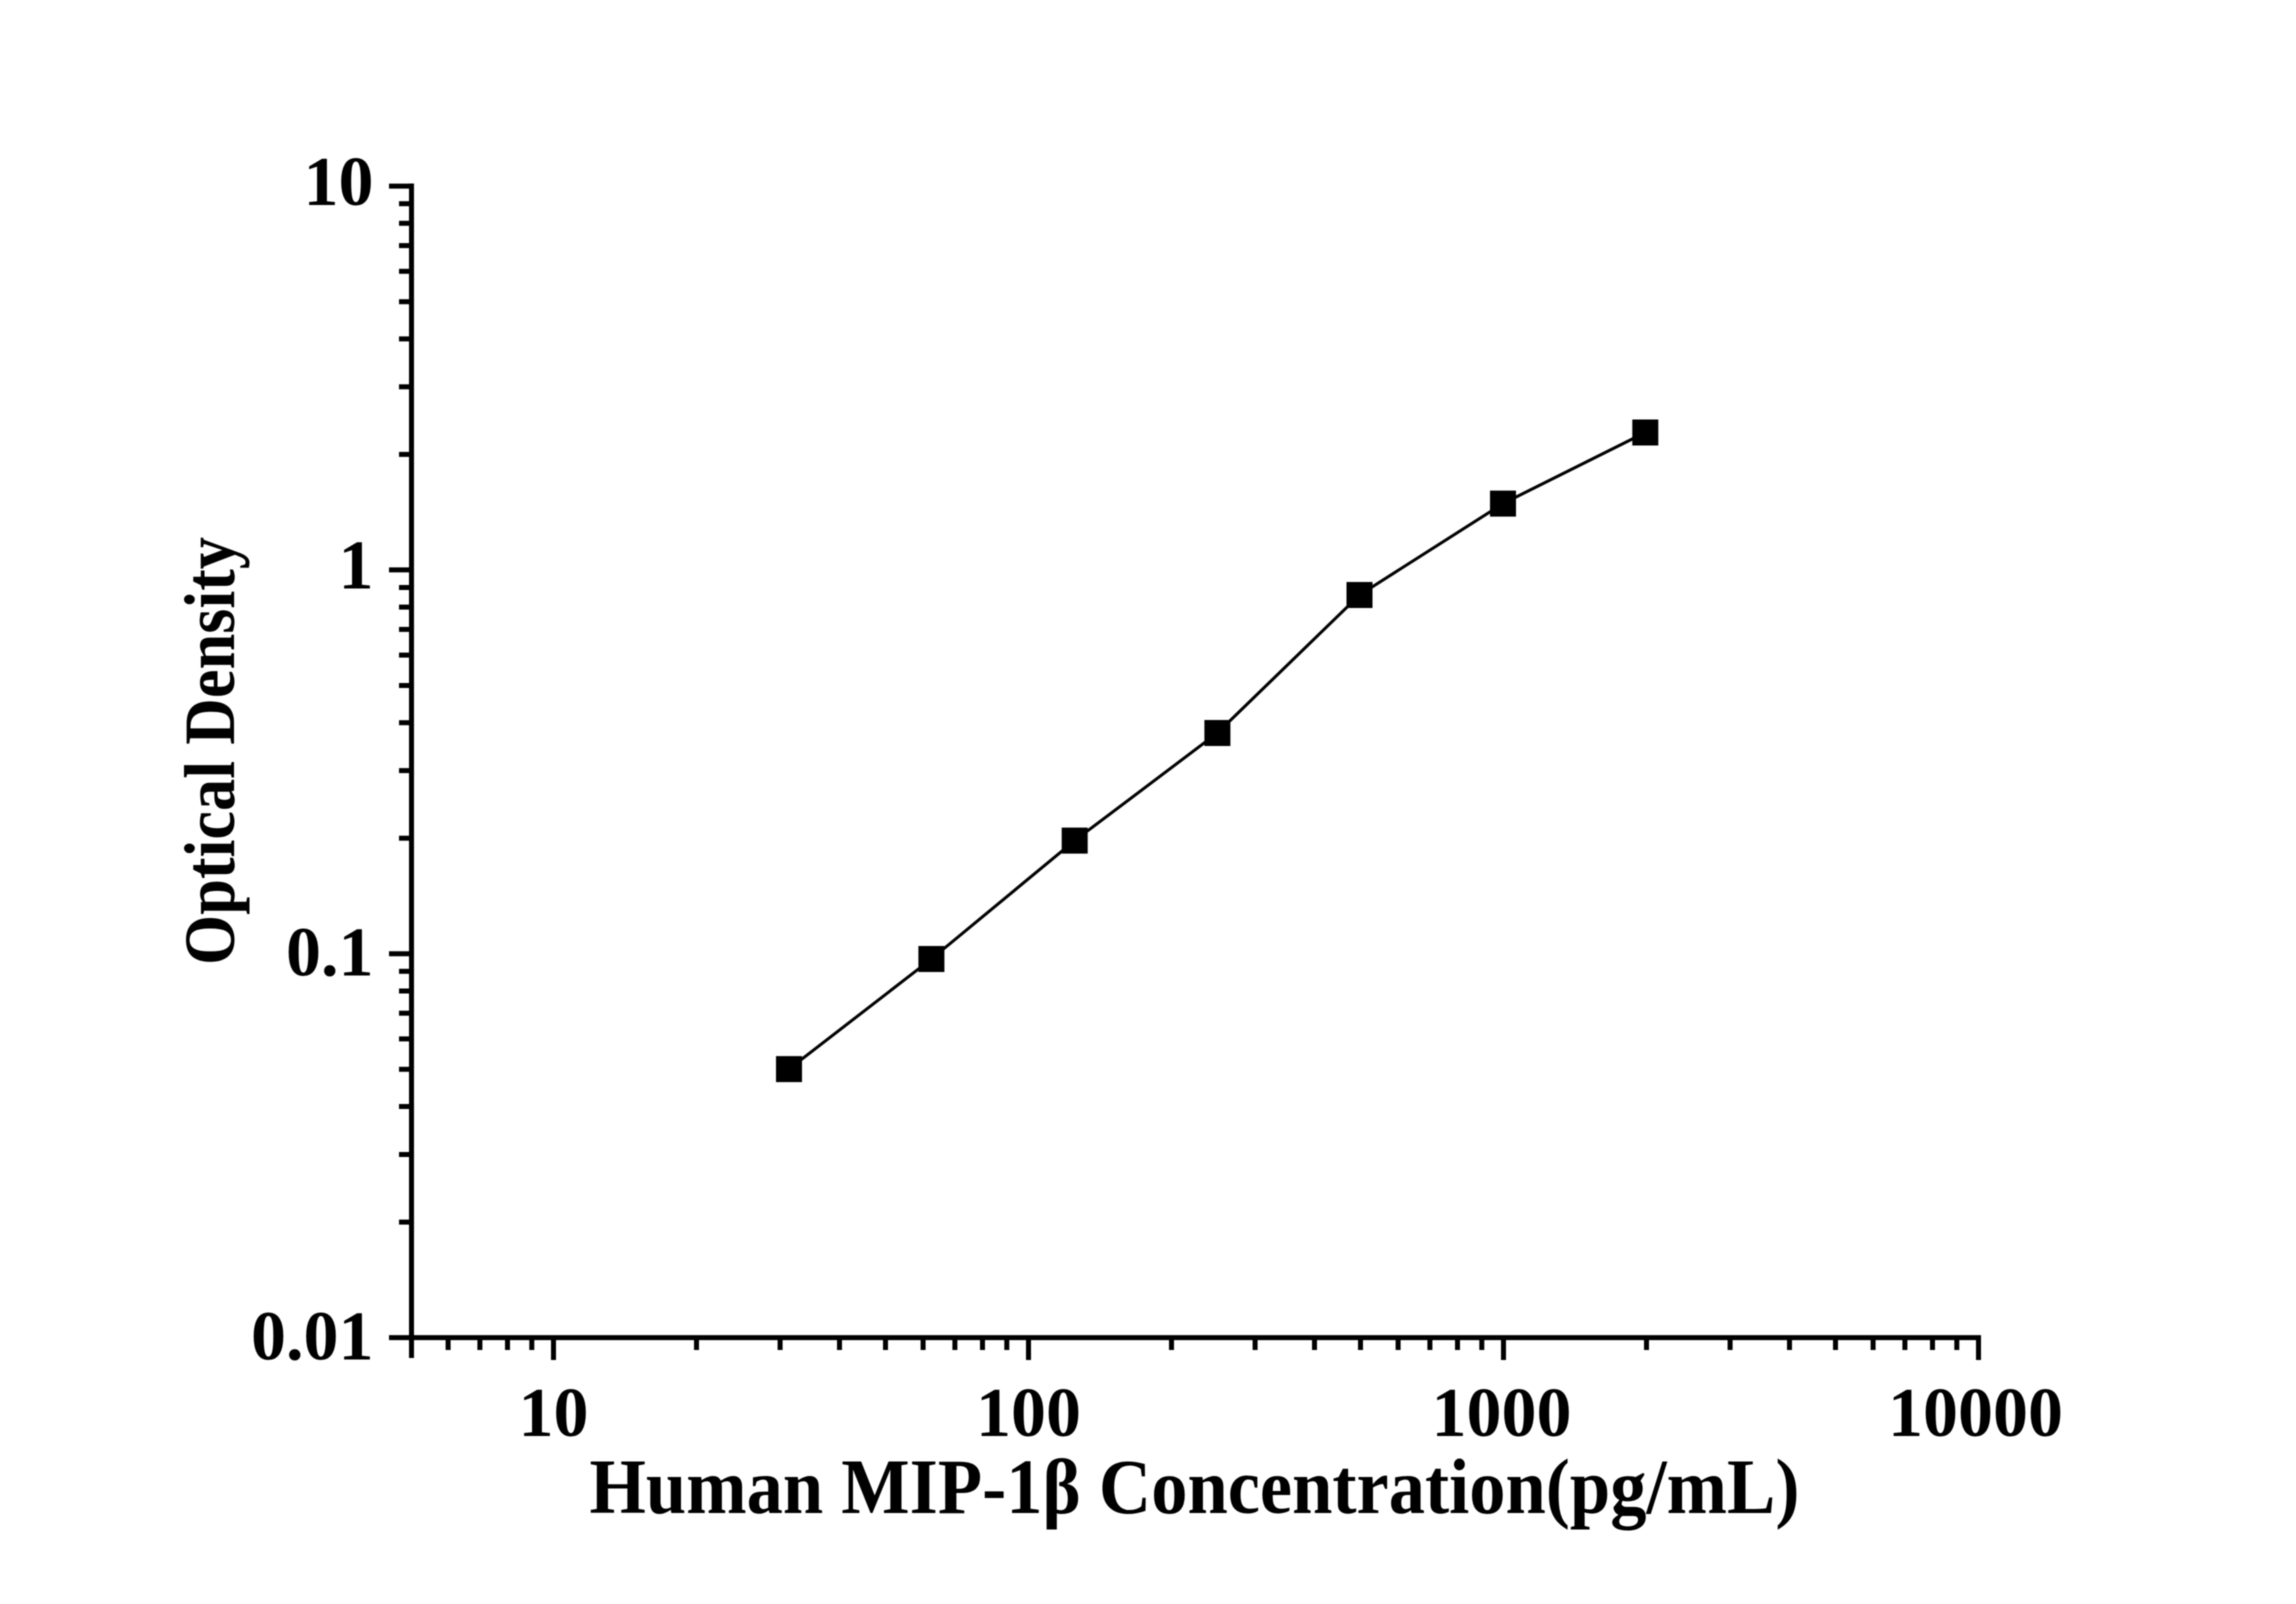  Describe the element at coordinates (330, 953) in the screenshot. I see `svg-text: 0.1` at that location.